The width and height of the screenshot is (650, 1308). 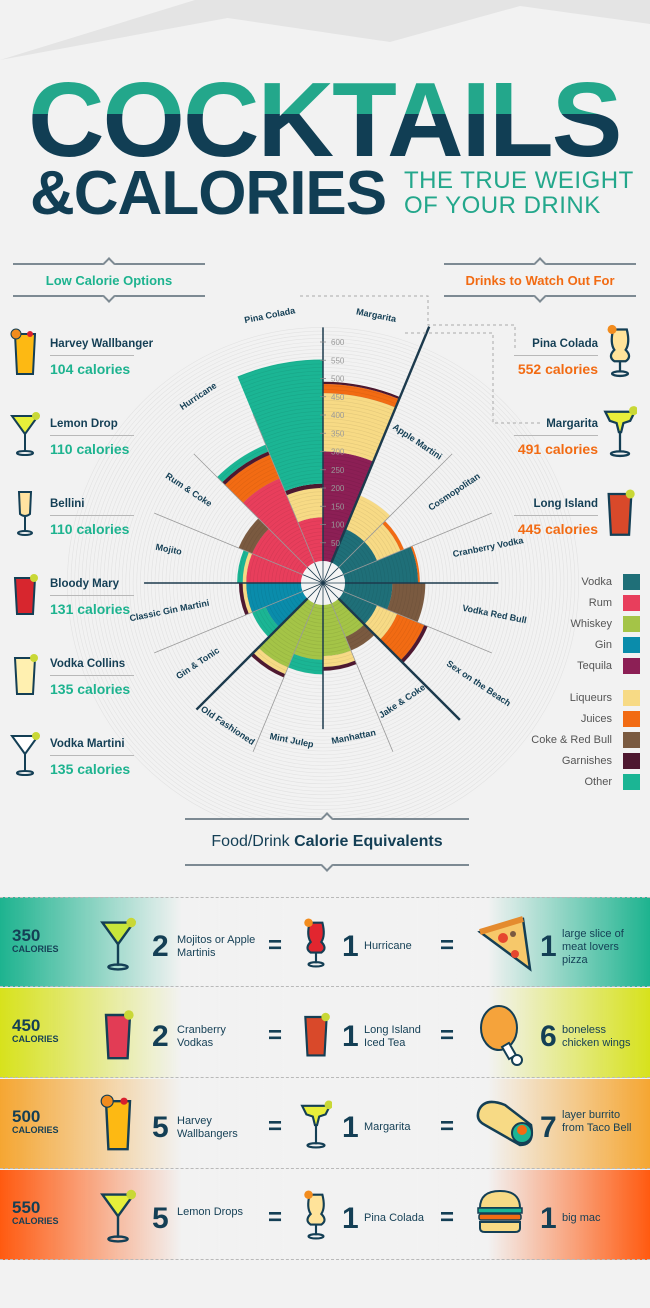 I want to click on legend-item: Juices, so click(x=580, y=718).